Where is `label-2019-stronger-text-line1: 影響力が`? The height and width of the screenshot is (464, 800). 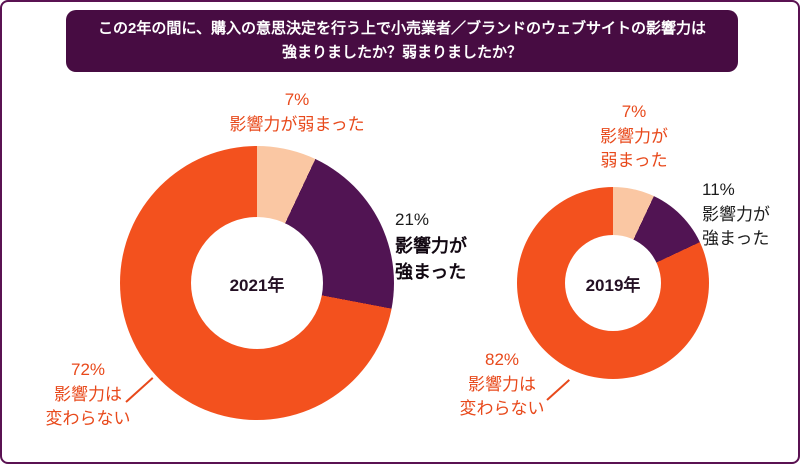 label-2019-stronger-text-line1: 影響力が is located at coordinates (736, 214).